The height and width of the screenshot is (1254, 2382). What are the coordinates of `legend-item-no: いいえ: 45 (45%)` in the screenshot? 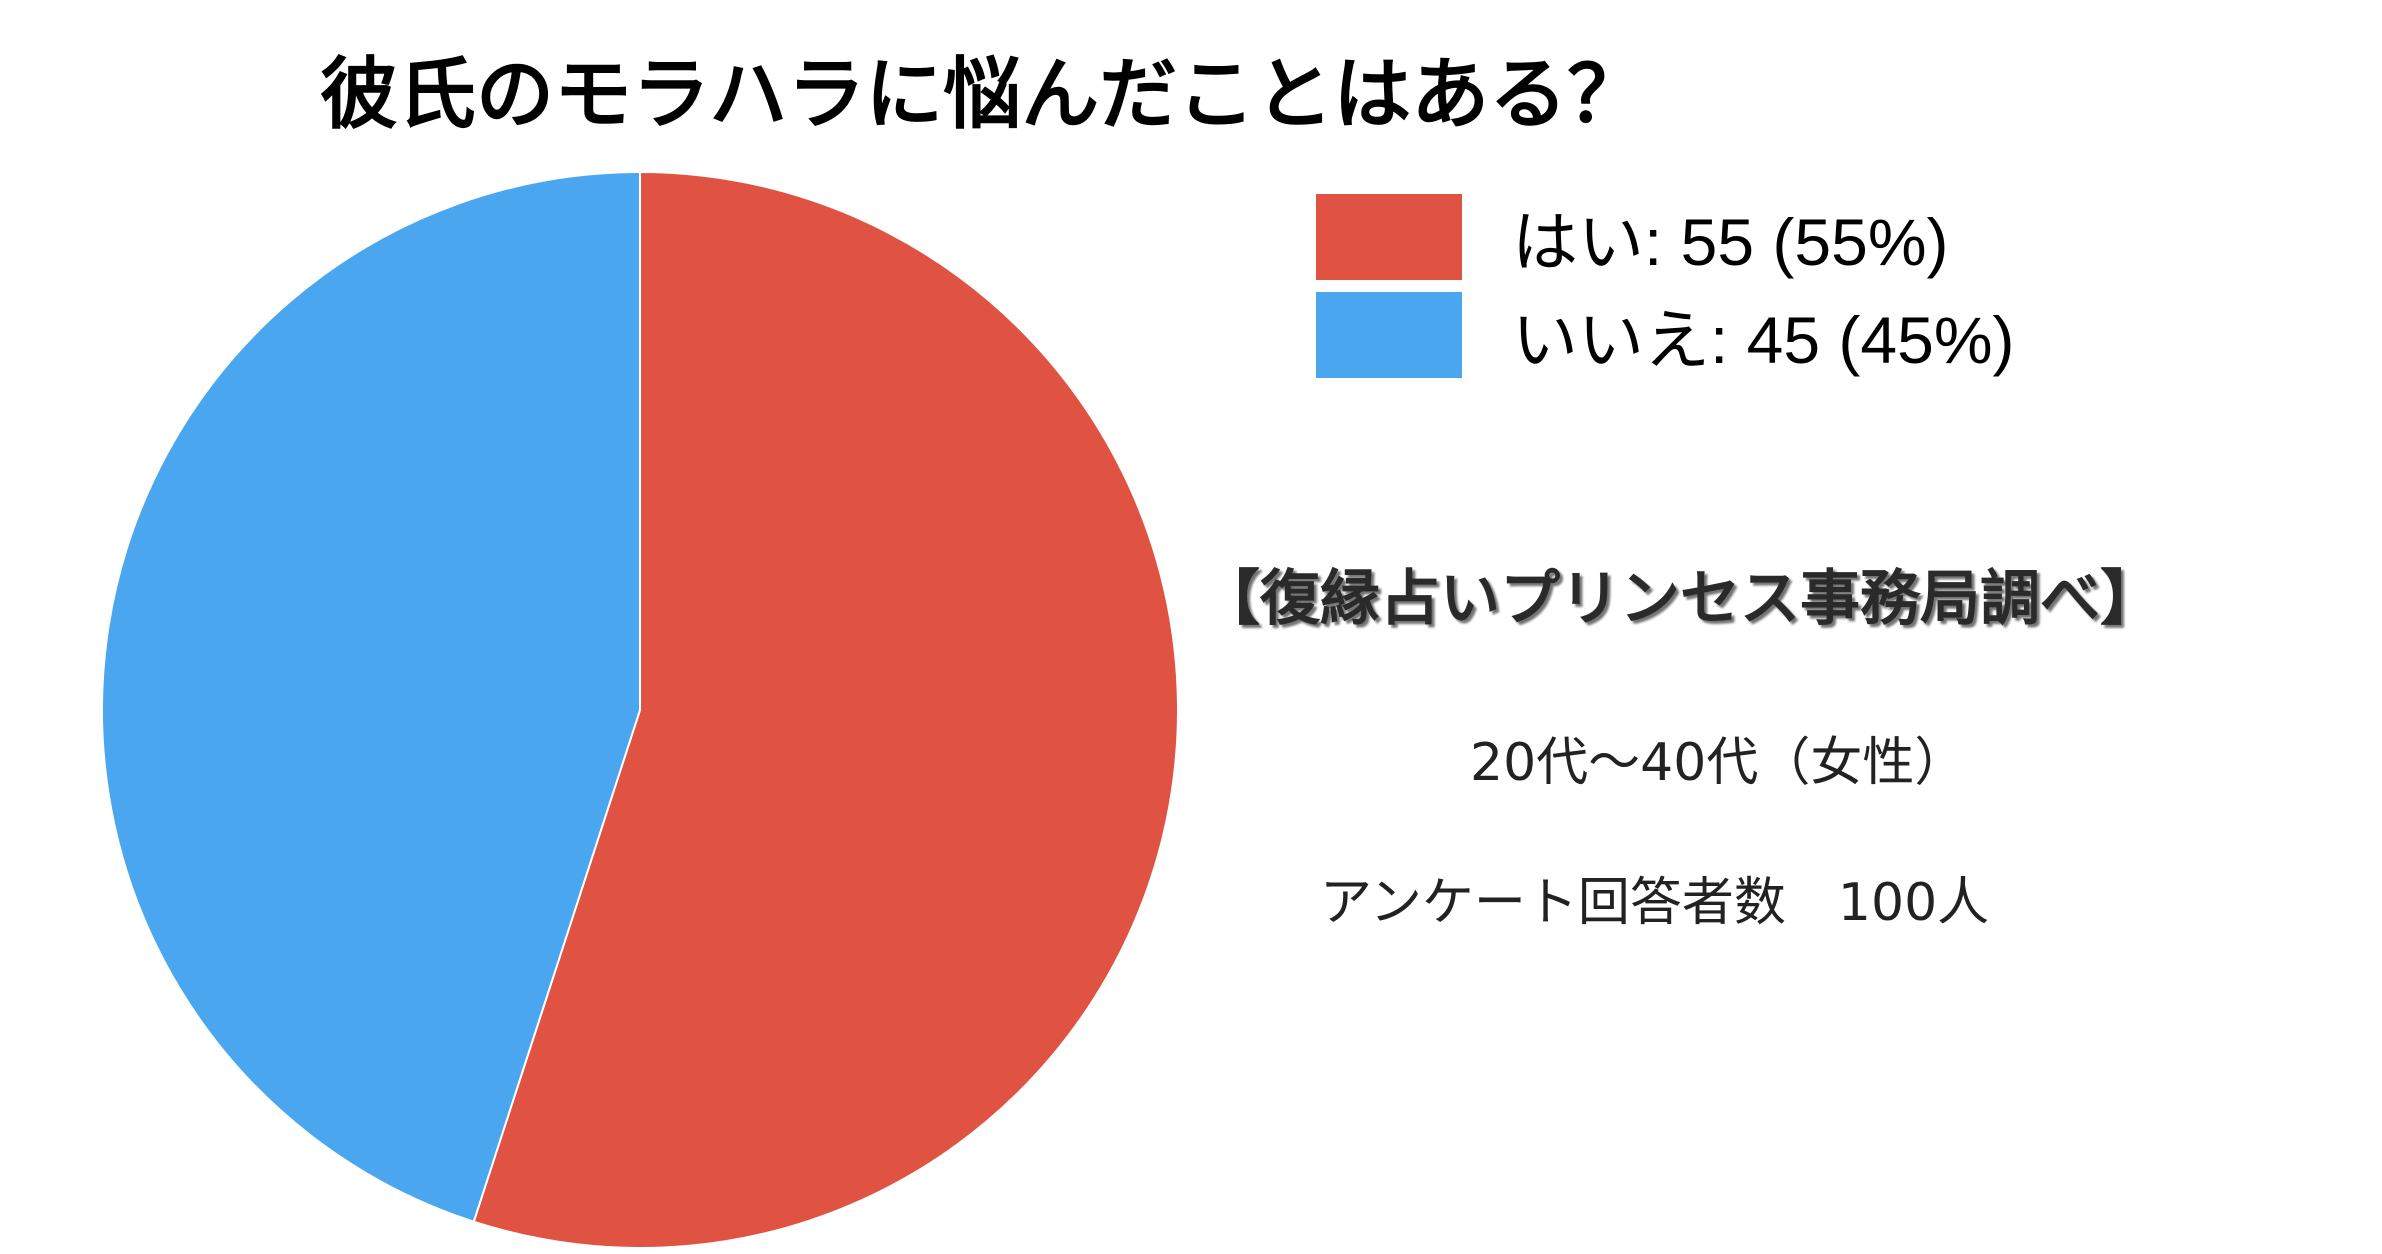 It's located at (1665, 335).